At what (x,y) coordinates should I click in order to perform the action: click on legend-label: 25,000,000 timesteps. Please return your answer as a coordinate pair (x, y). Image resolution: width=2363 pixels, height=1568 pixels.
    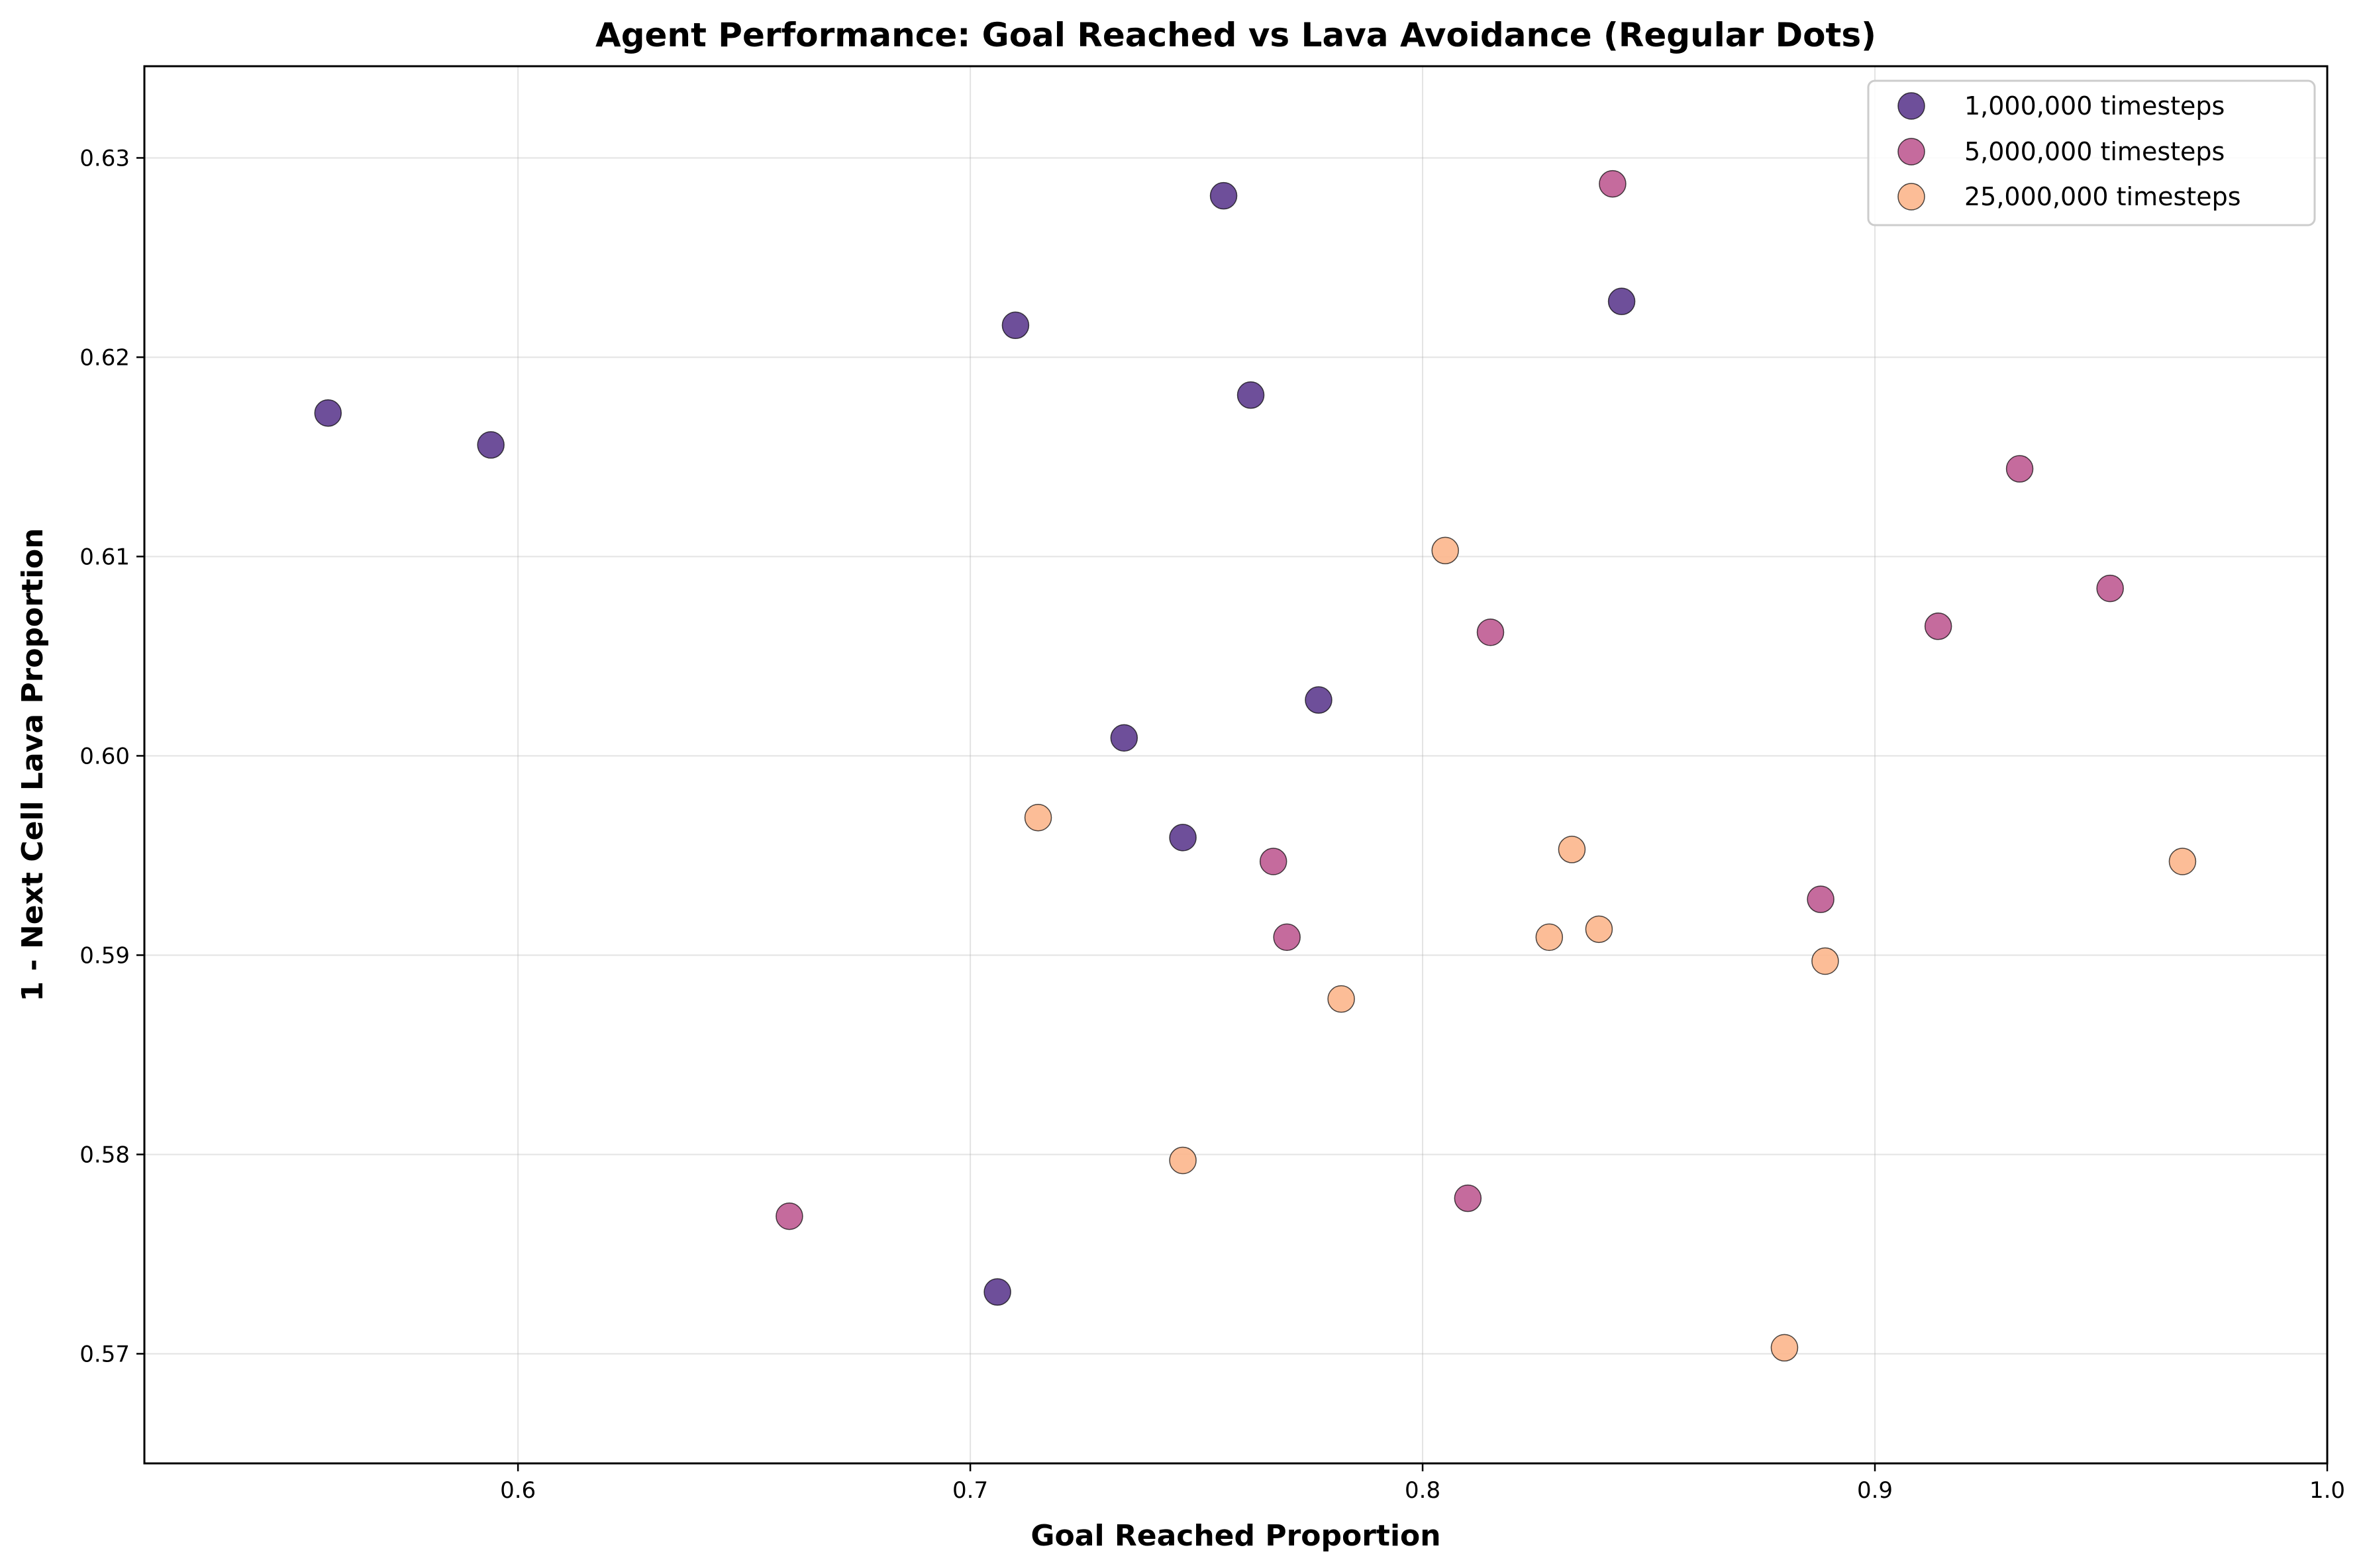
    Looking at the image, I should click on (2102, 196).